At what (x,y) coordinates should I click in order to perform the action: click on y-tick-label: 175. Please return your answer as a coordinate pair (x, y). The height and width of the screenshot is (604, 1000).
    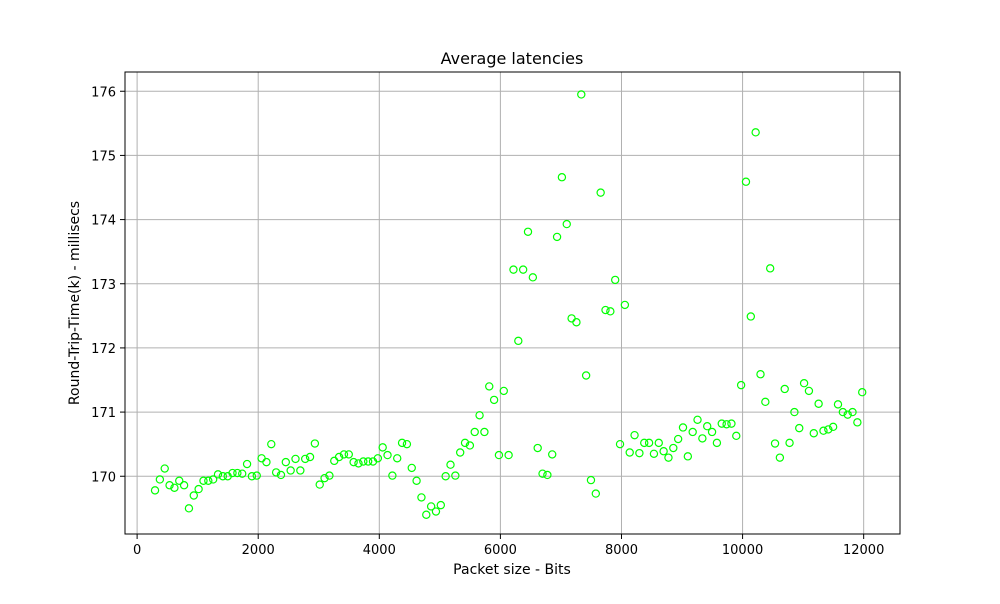
    Looking at the image, I should click on (103, 156).